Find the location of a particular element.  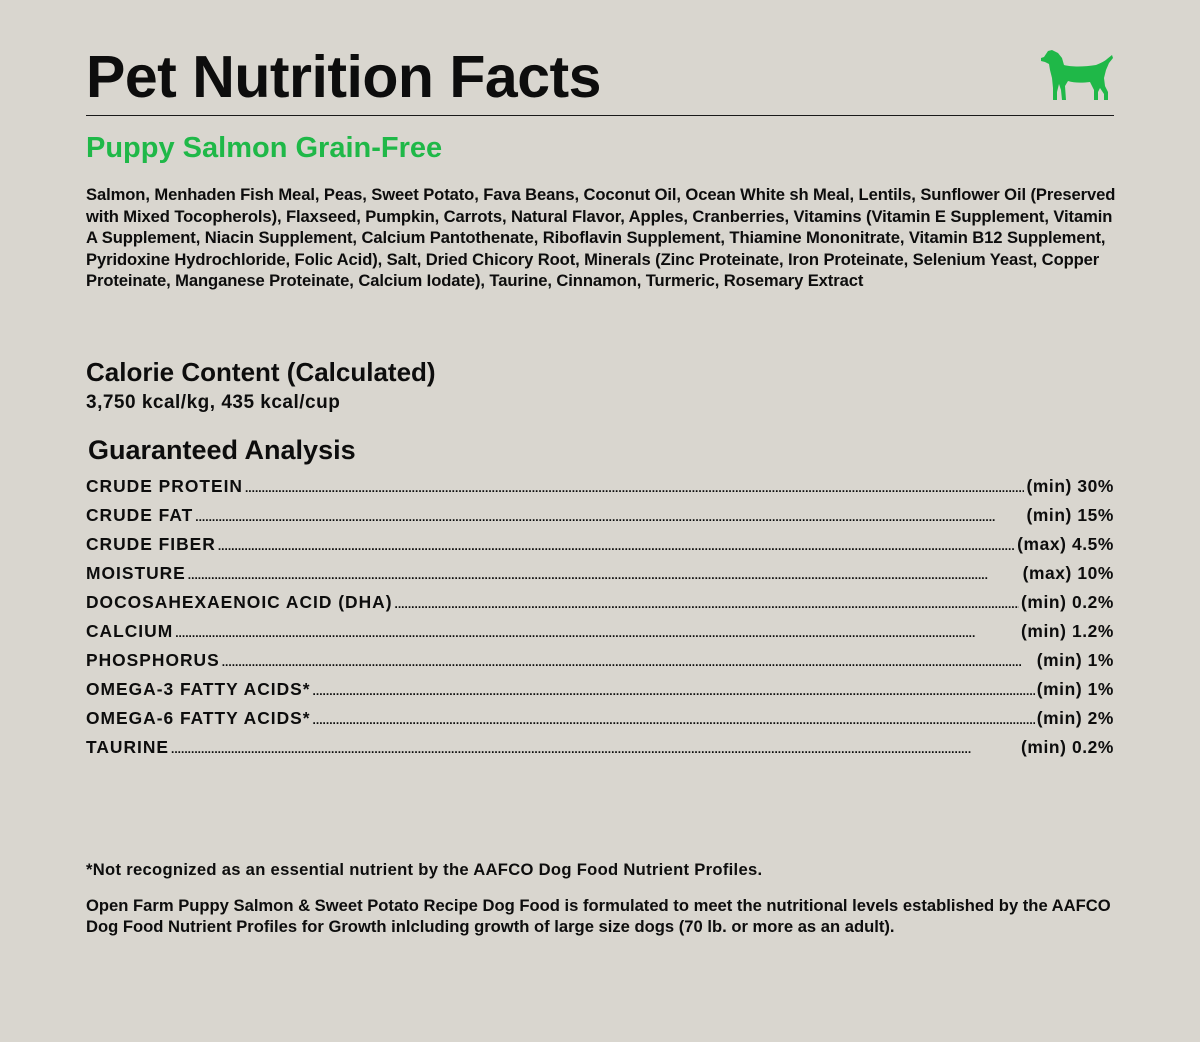

analysis-row-dha: DOCOSAHEXAENOIC ACID (DHA) (min) 0.2% is located at coordinates (600, 606).